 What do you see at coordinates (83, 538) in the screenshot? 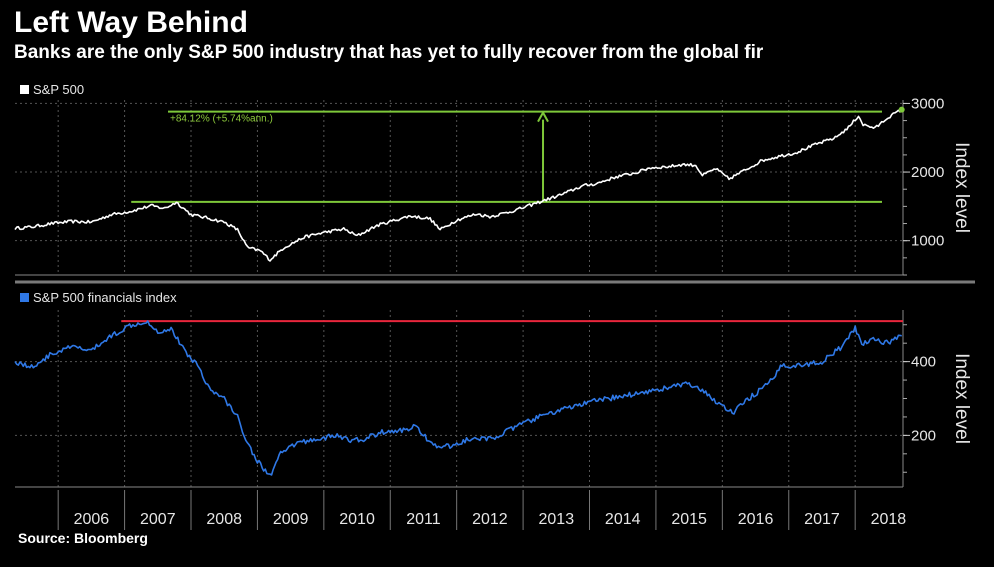
I see `source-note: Source: Bloomberg` at bounding box center [83, 538].